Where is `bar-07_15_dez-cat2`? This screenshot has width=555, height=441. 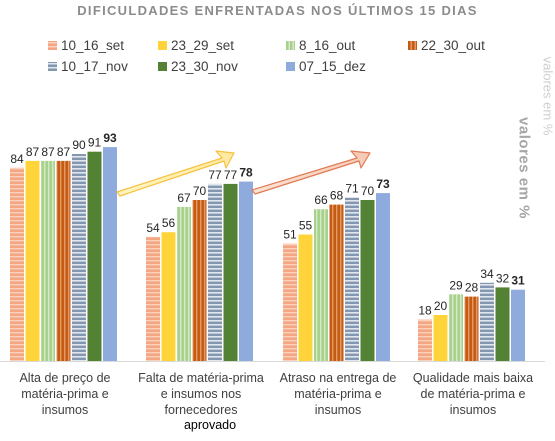 bar-07_15_dez-cat2 is located at coordinates (246, 271).